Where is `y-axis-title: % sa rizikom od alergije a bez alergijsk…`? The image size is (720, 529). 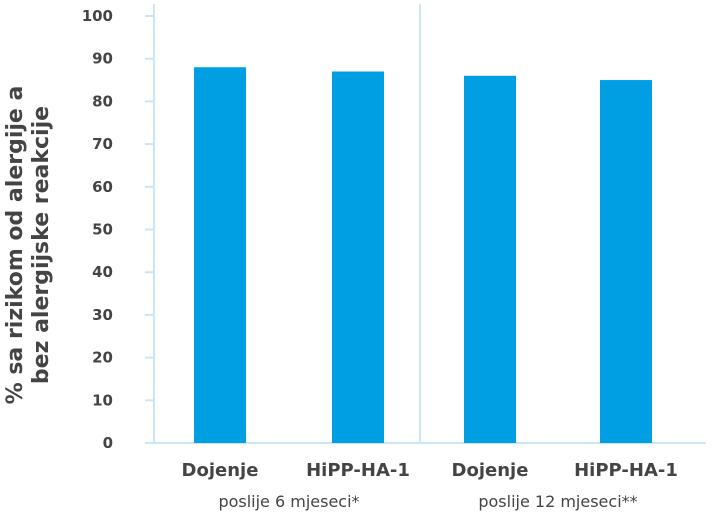
y-axis-title: % sa rizikom od alergije a bez alergijsk… is located at coordinates (28, 245).